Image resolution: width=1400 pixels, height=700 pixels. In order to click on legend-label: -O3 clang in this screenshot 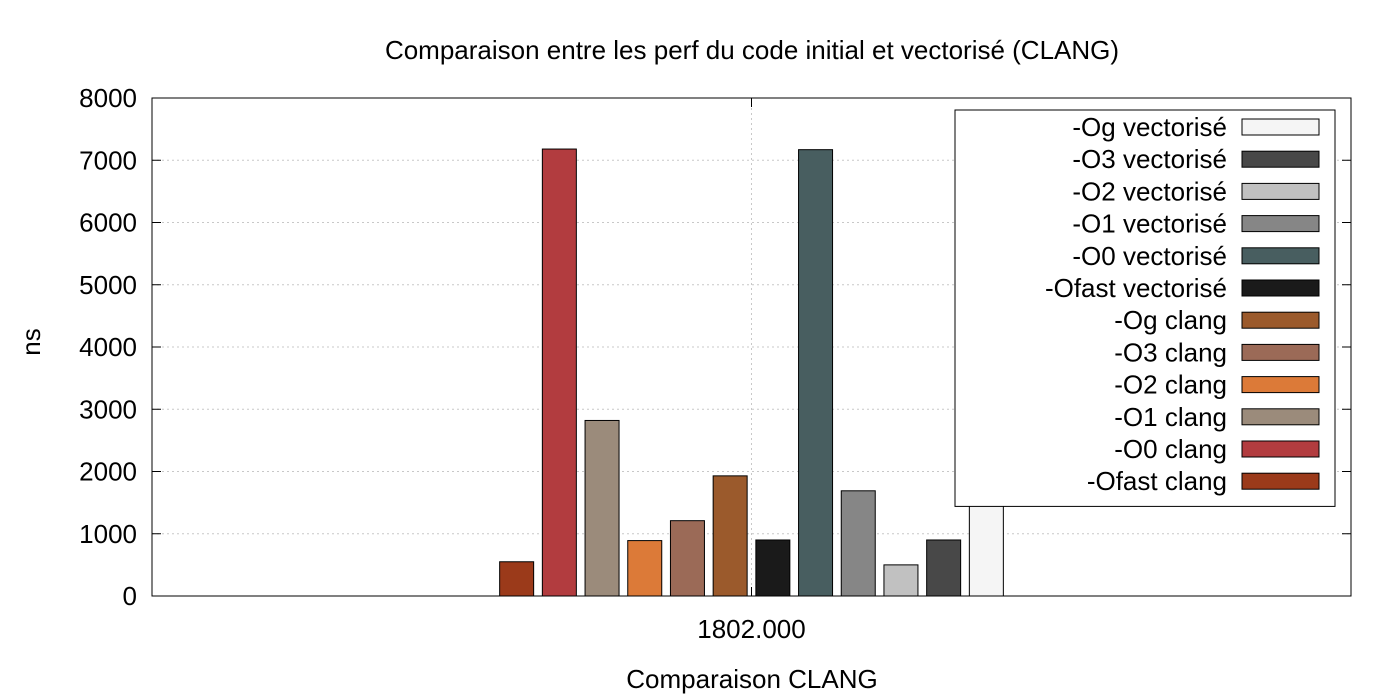, I will do `click(1170, 352)`.